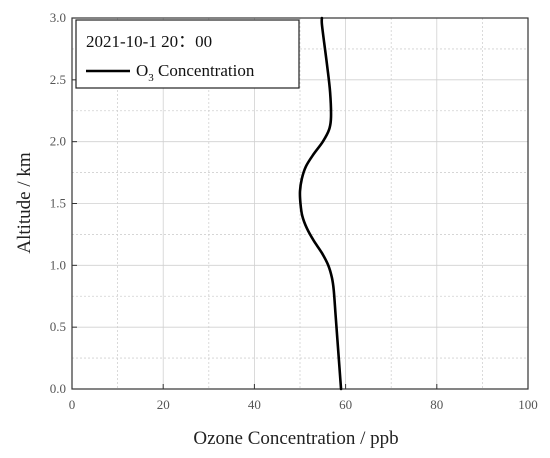 The height and width of the screenshot is (458, 550). I want to click on legend-entry-main: O, so click(142, 70).